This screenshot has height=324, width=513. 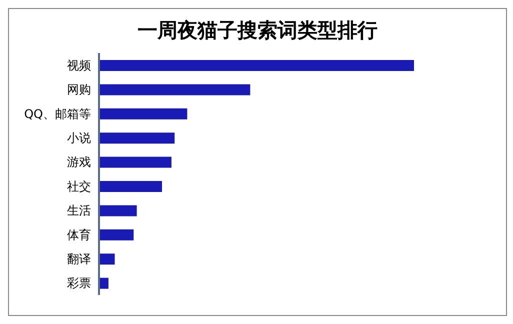 I want to click on y-tick-label: 游戏, so click(x=79, y=162).